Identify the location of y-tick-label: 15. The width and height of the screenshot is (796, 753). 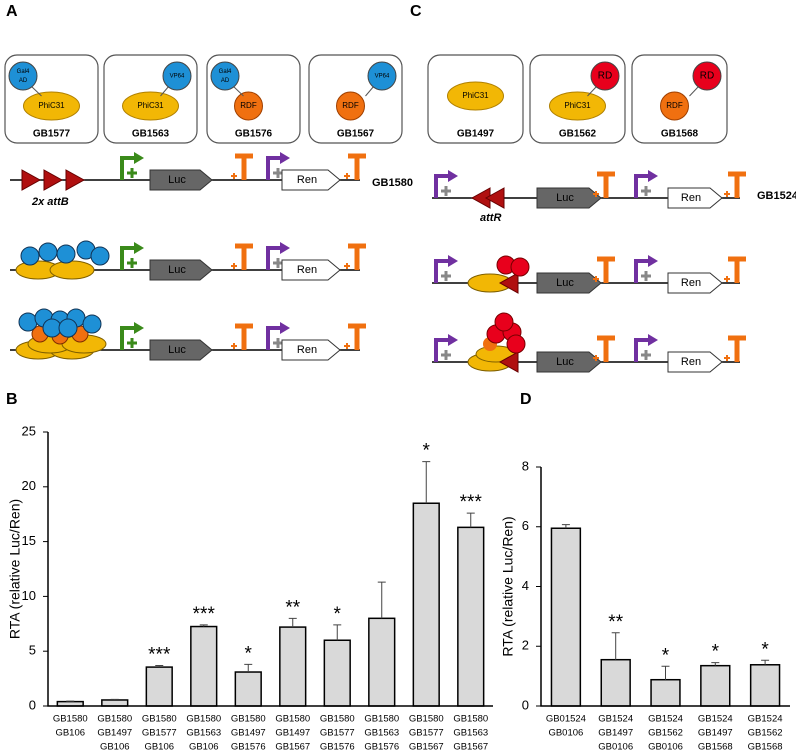
(29, 540).